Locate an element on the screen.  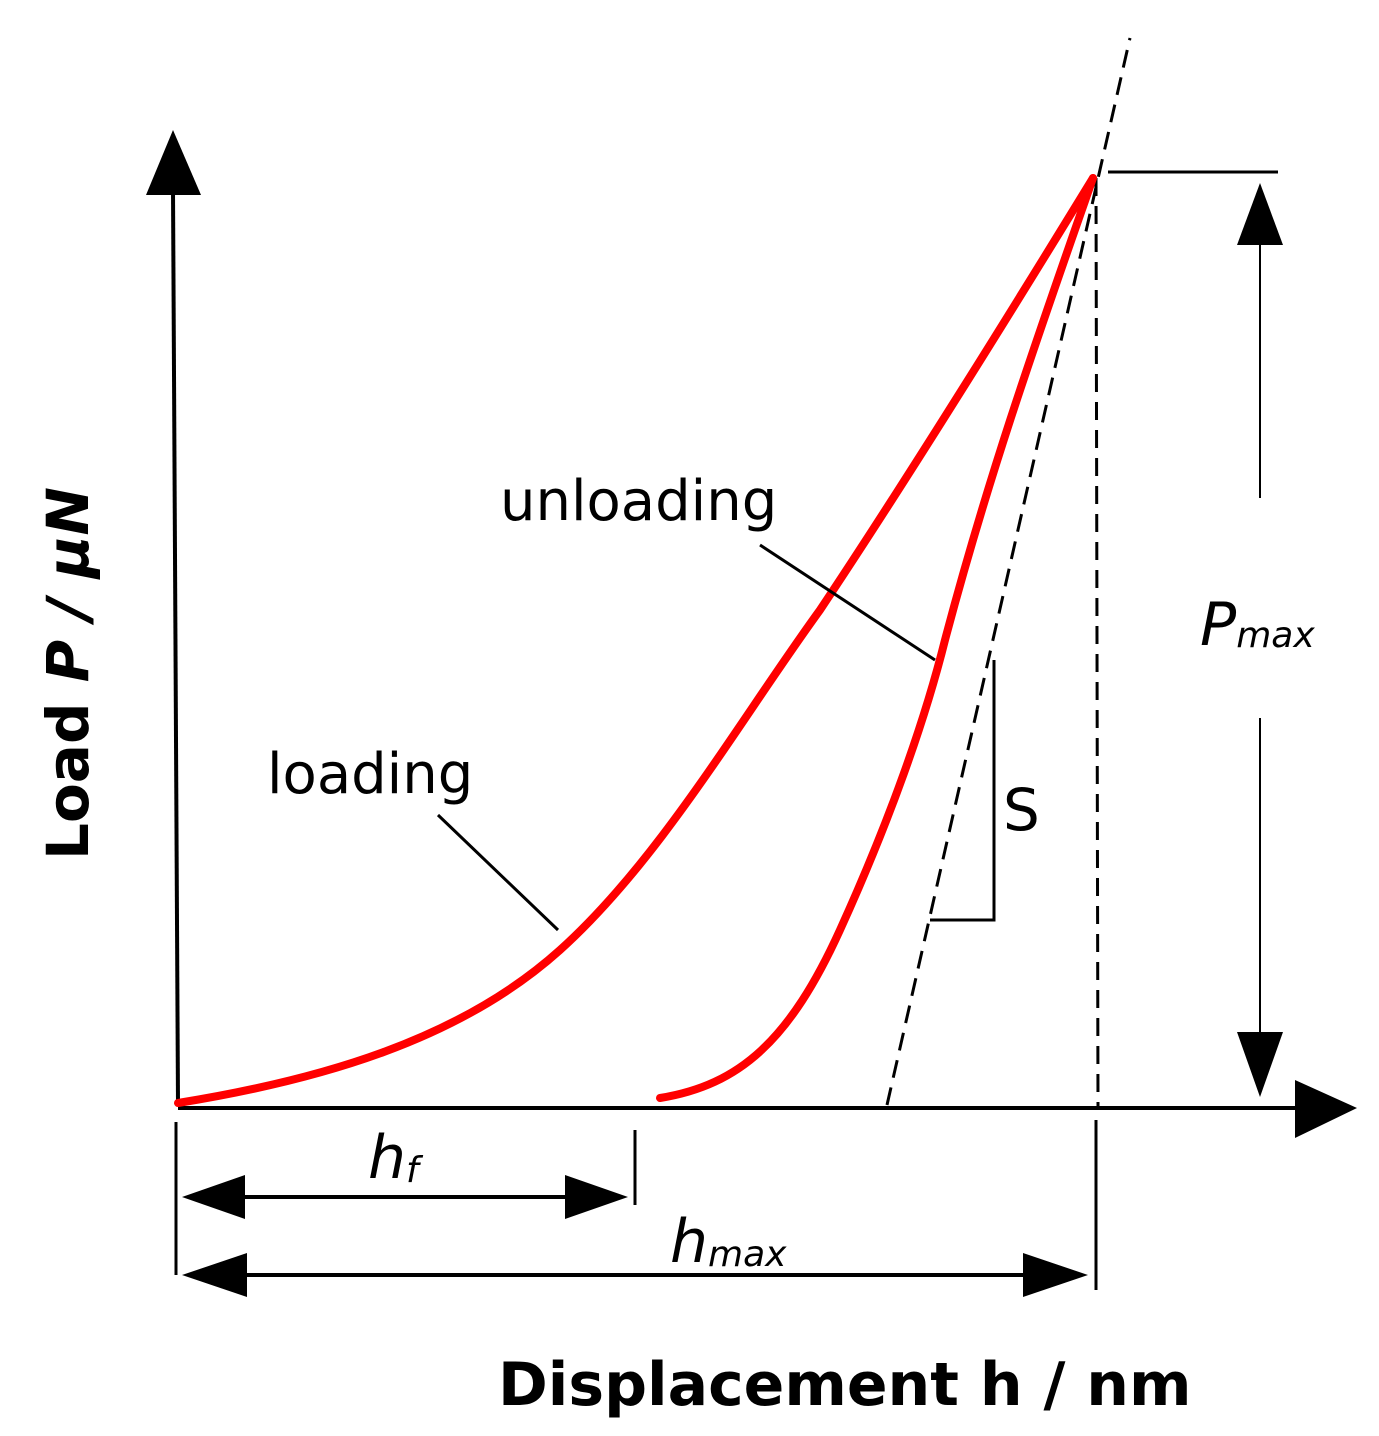
pmax-label: Pmax is located at coordinates (1257, 625).